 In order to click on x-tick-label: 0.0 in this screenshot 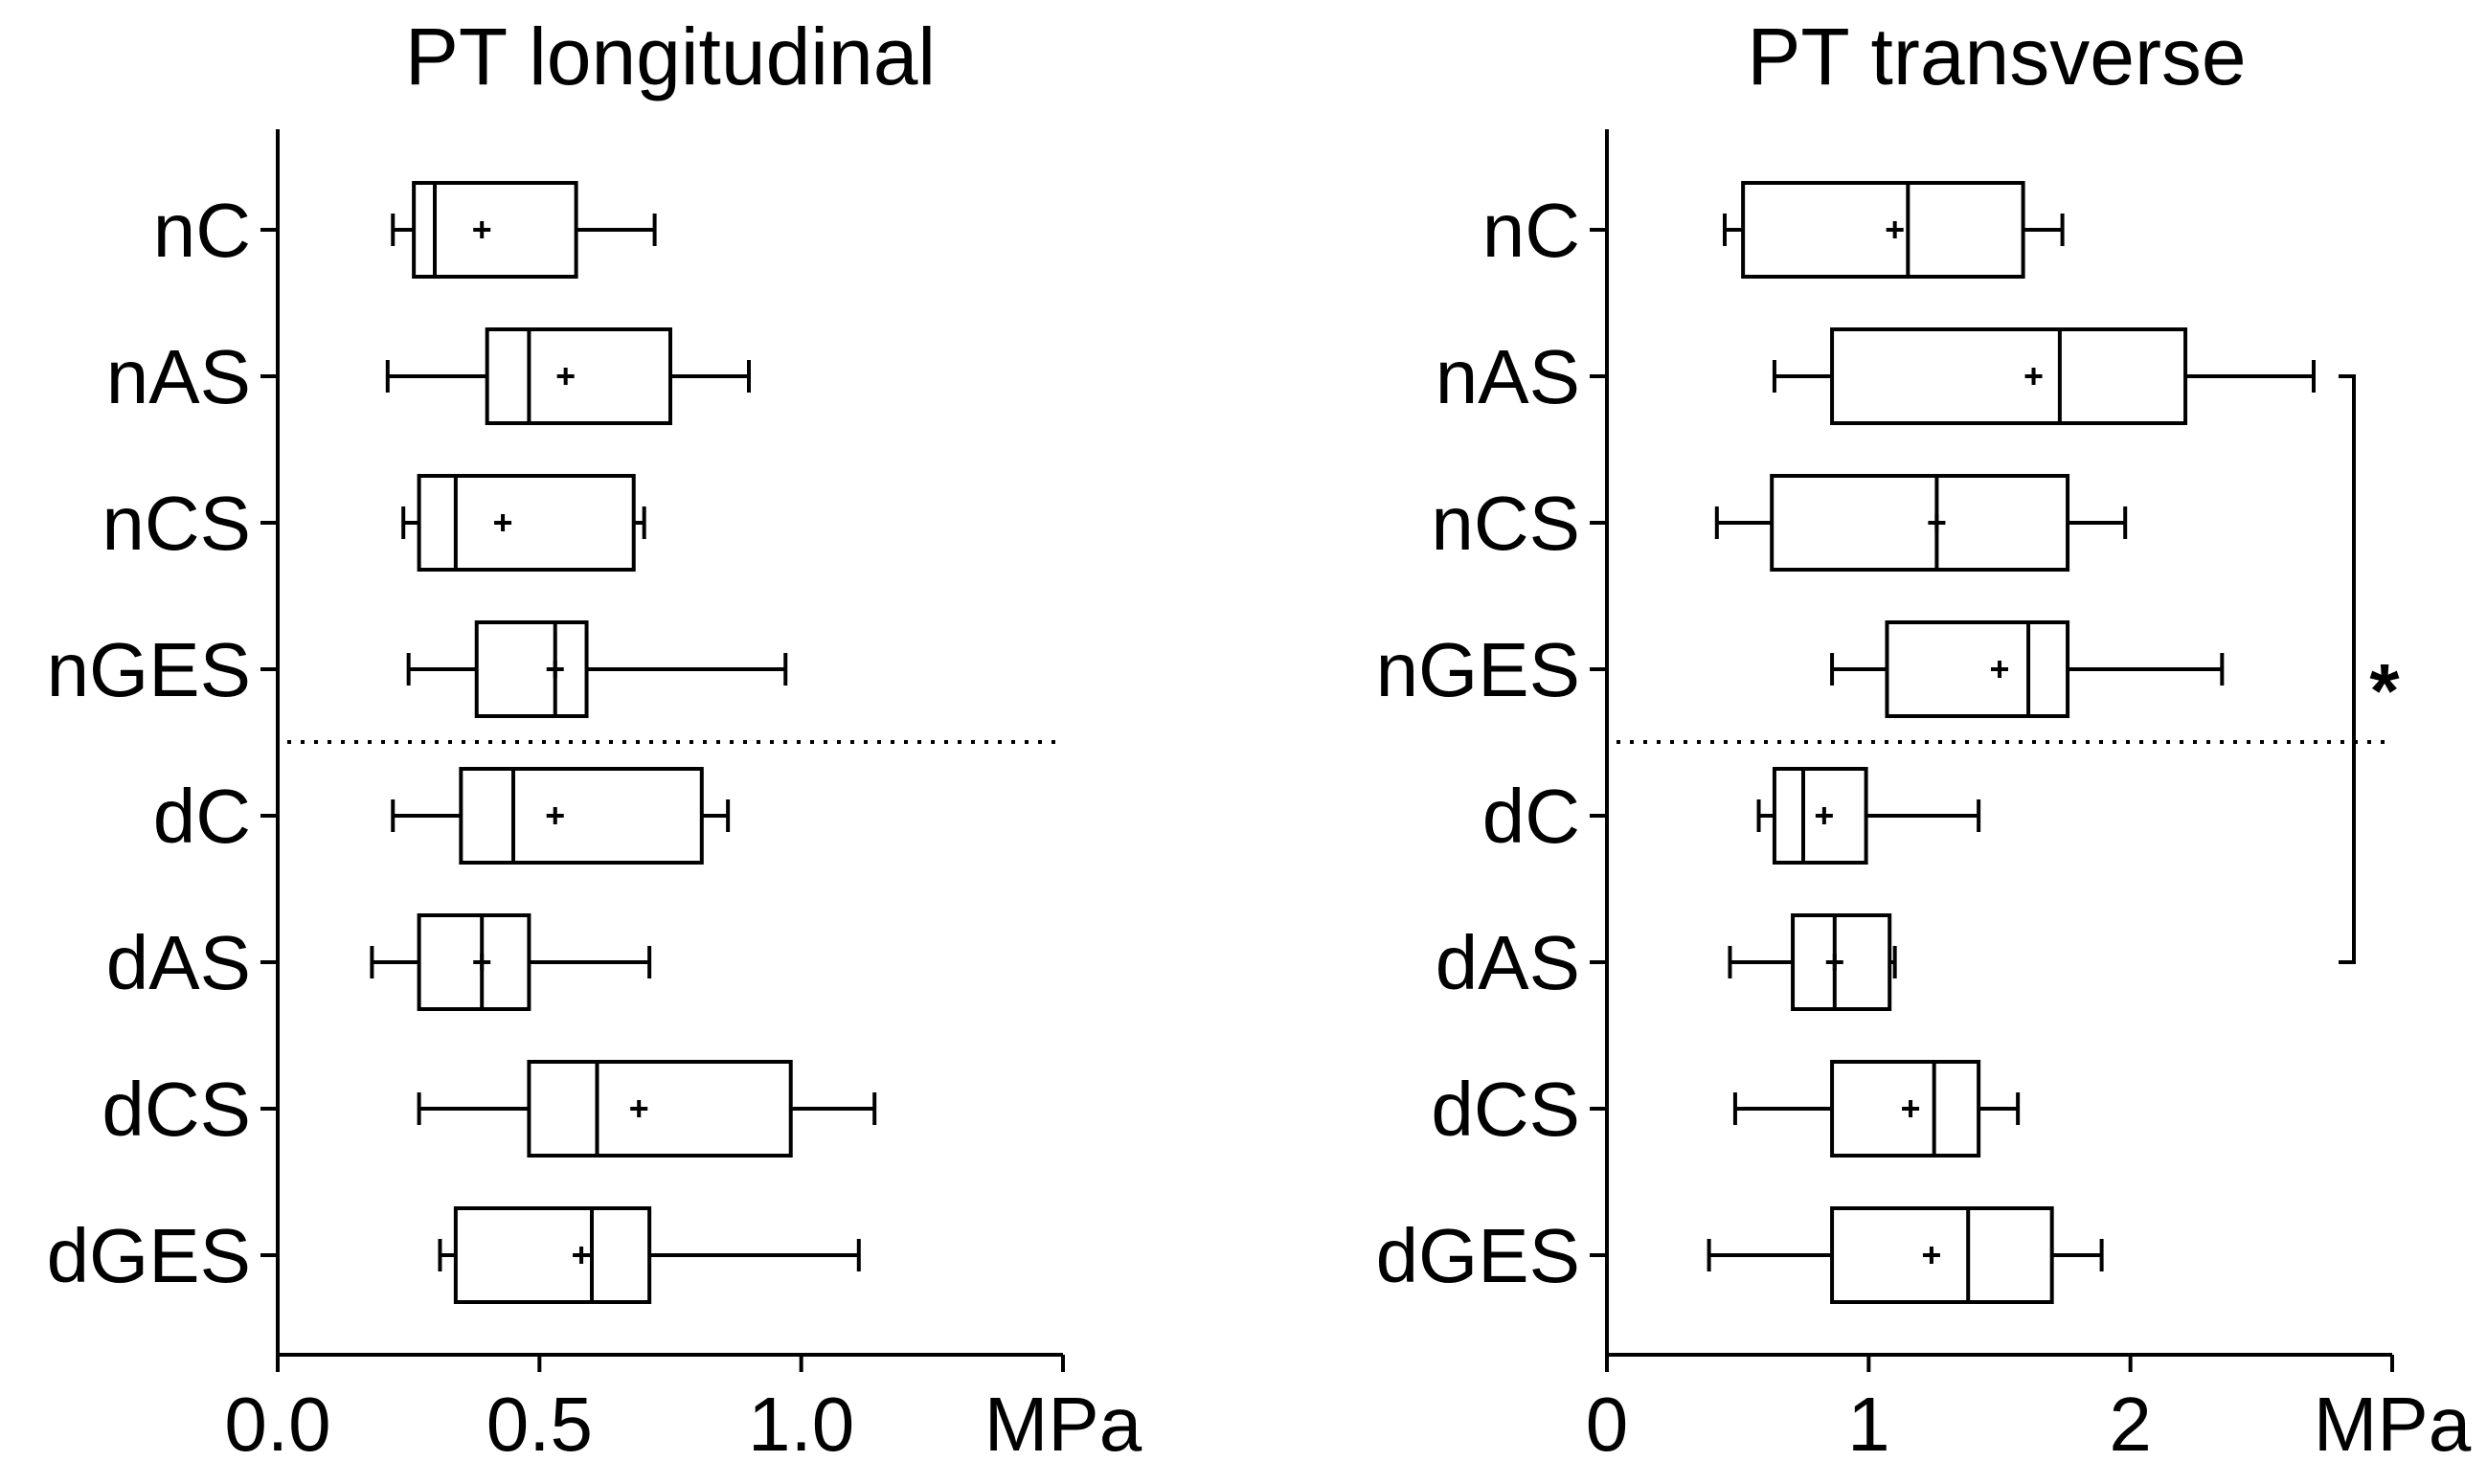, I will do `click(277, 1424)`.